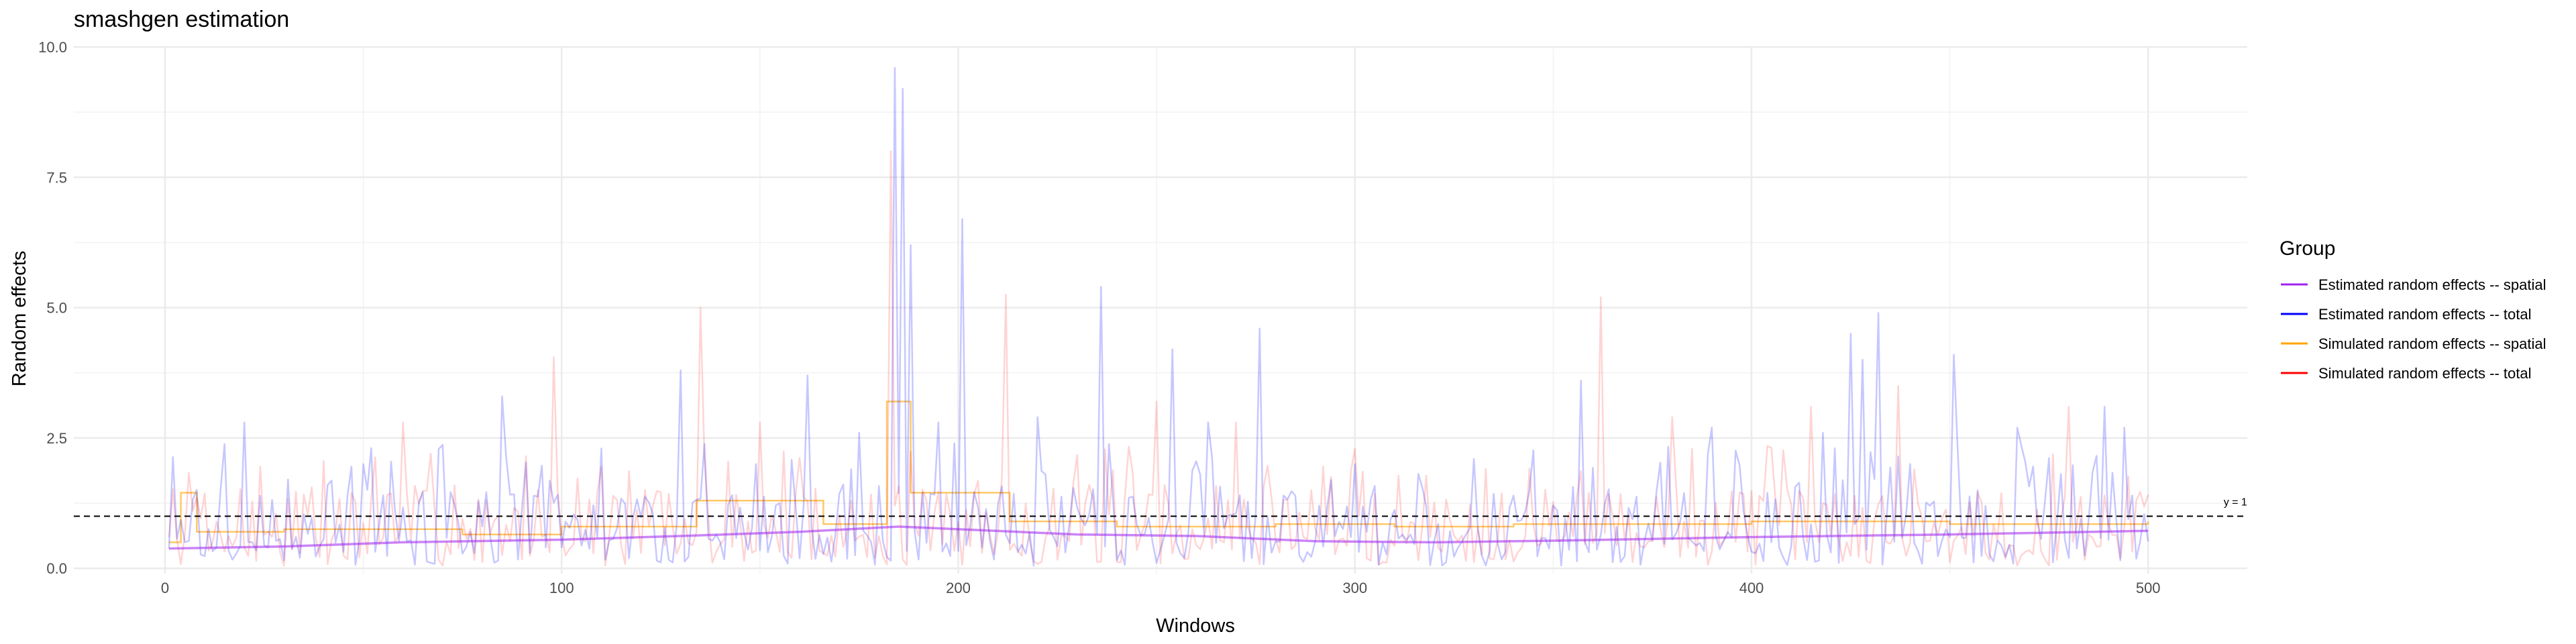 The height and width of the screenshot is (644, 2576). I want to click on y-tick-label: 0.0, so click(56, 568).